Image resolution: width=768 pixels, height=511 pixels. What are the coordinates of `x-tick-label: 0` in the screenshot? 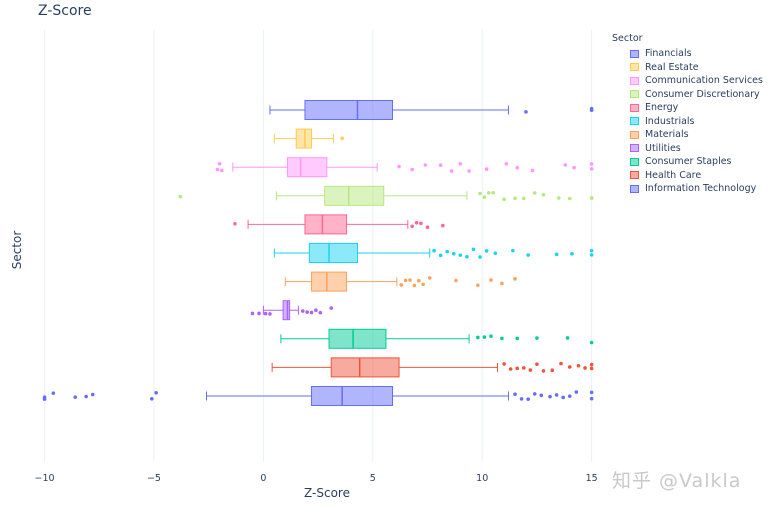 It's located at (263, 478).